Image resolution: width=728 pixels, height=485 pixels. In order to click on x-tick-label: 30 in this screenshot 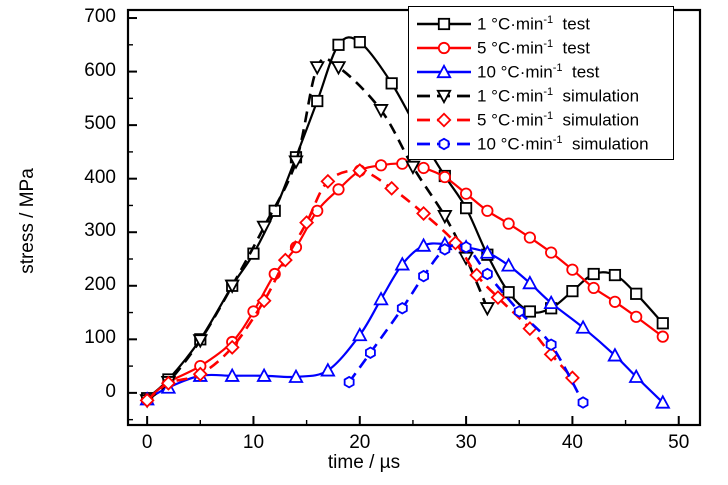, I will do `click(466, 442)`.